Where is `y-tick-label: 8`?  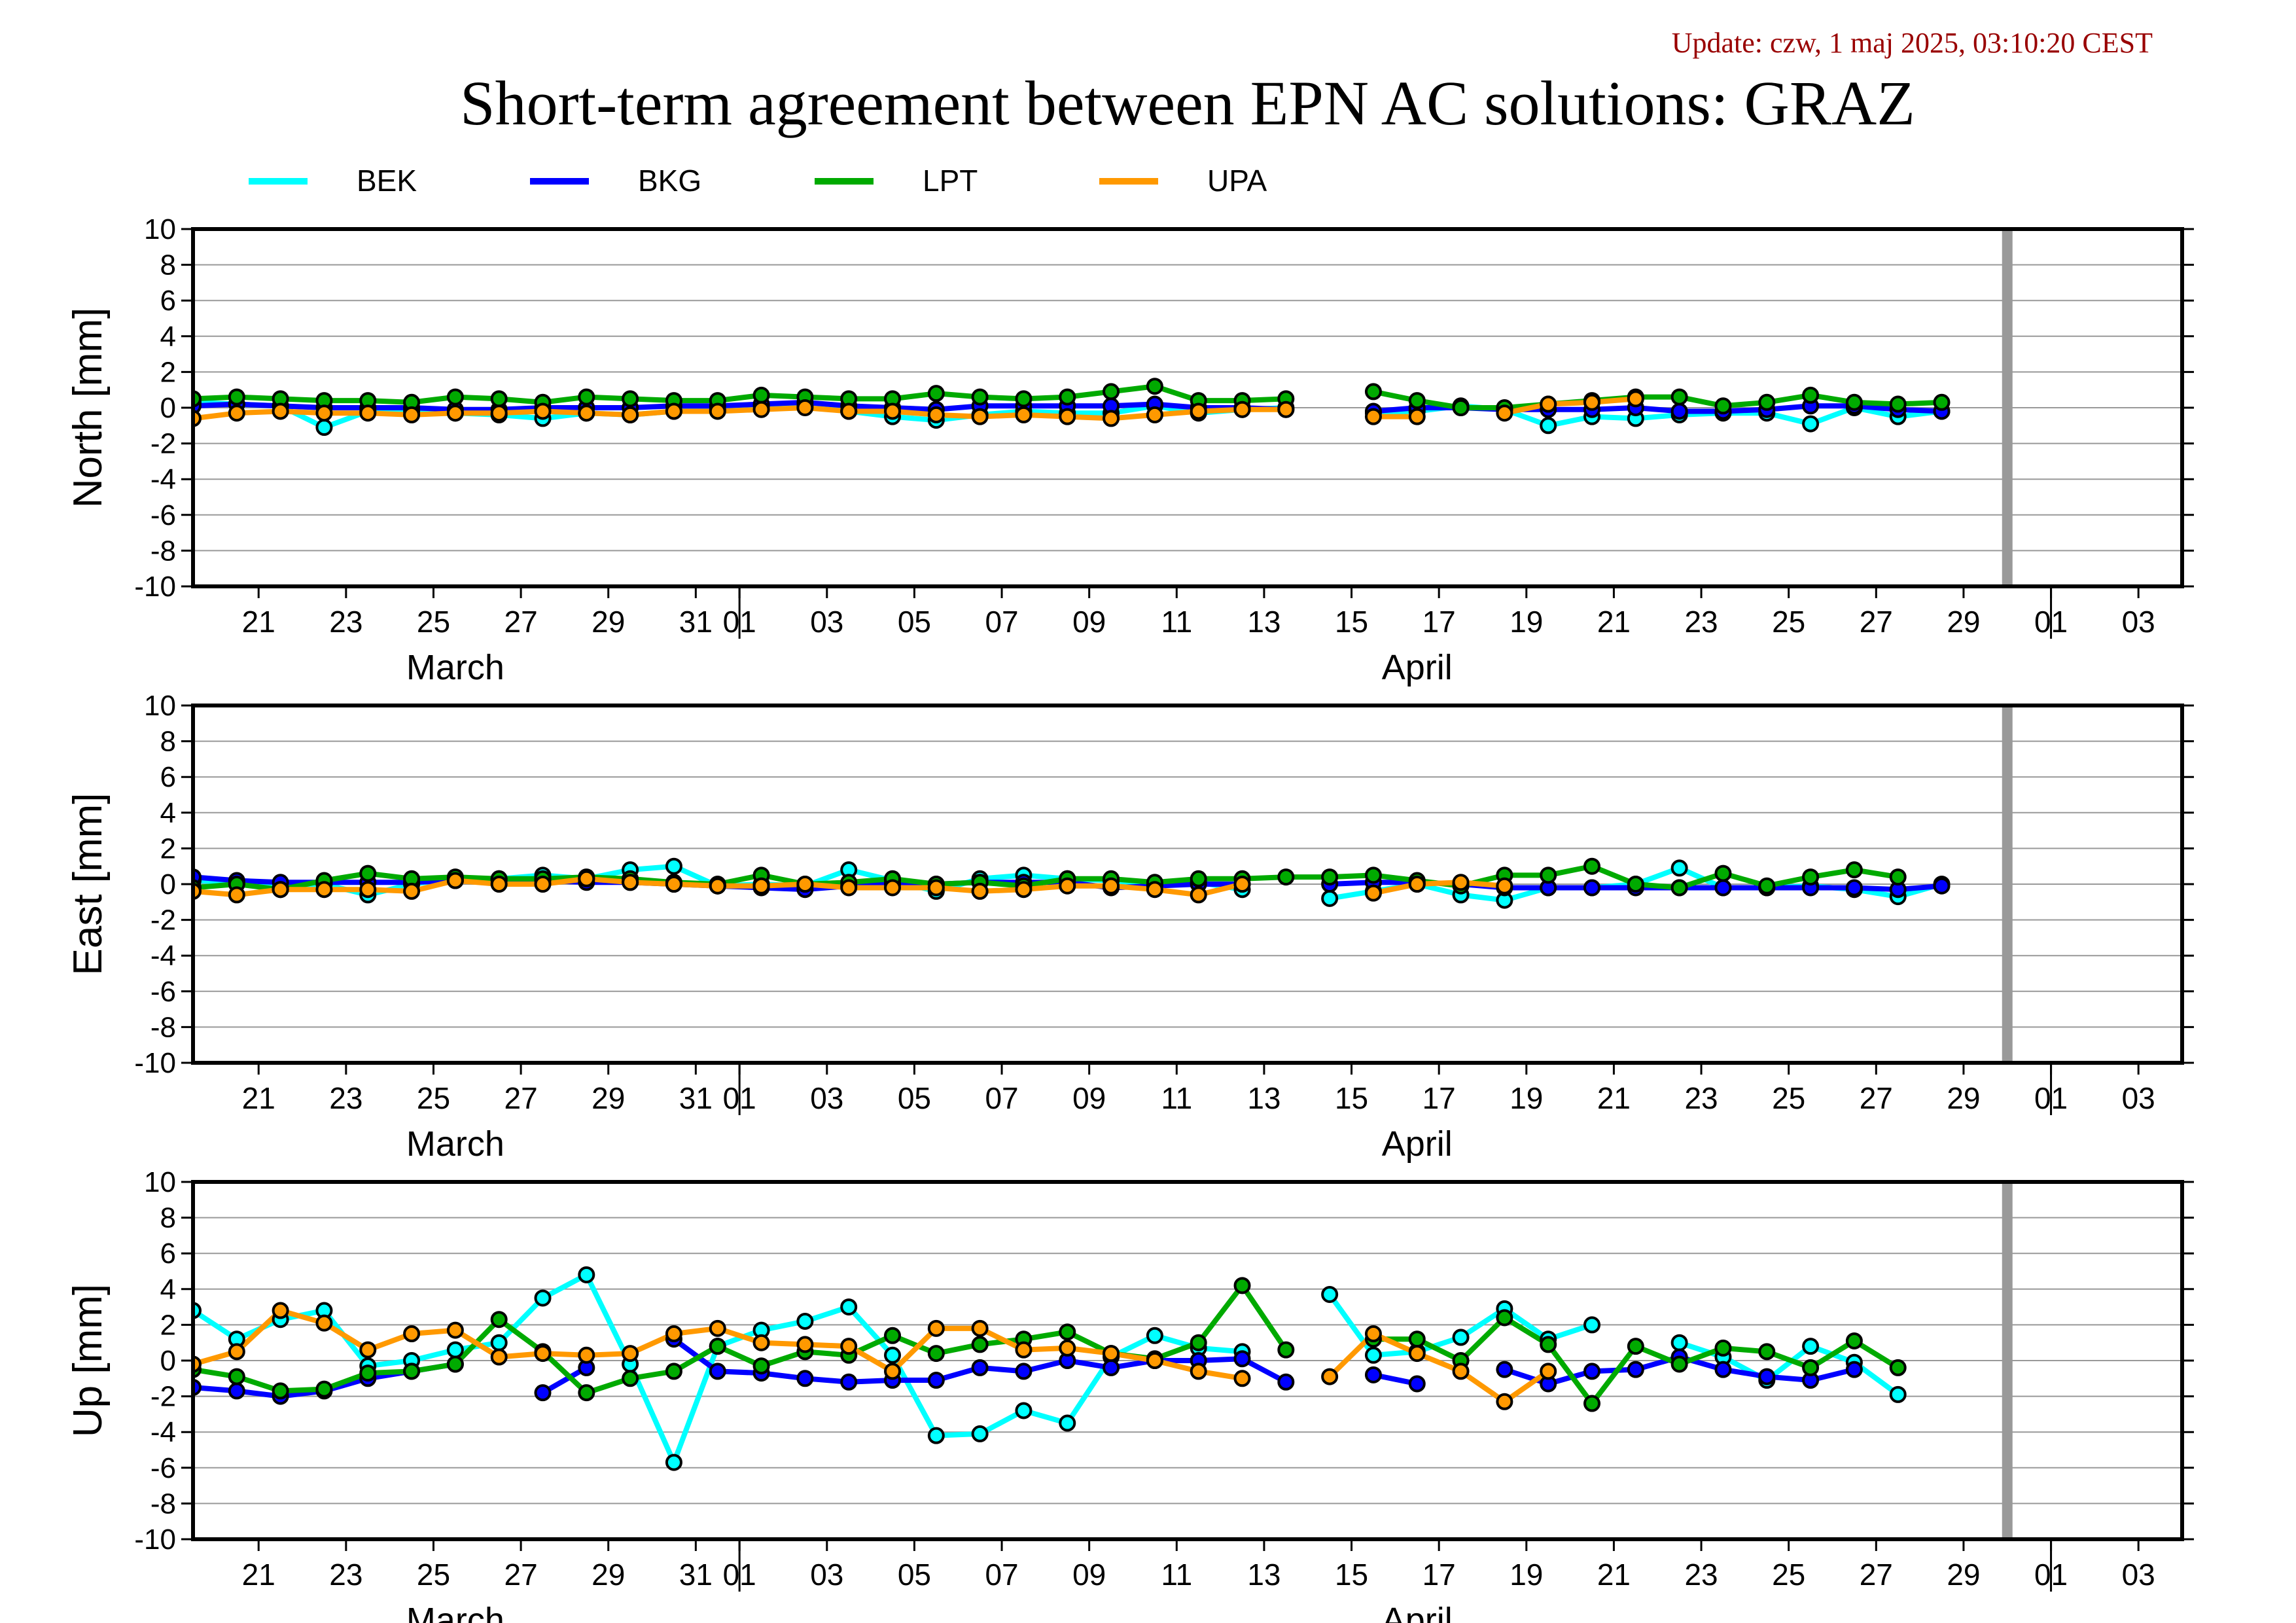 y-tick-label: 8 is located at coordinates (168, 265).